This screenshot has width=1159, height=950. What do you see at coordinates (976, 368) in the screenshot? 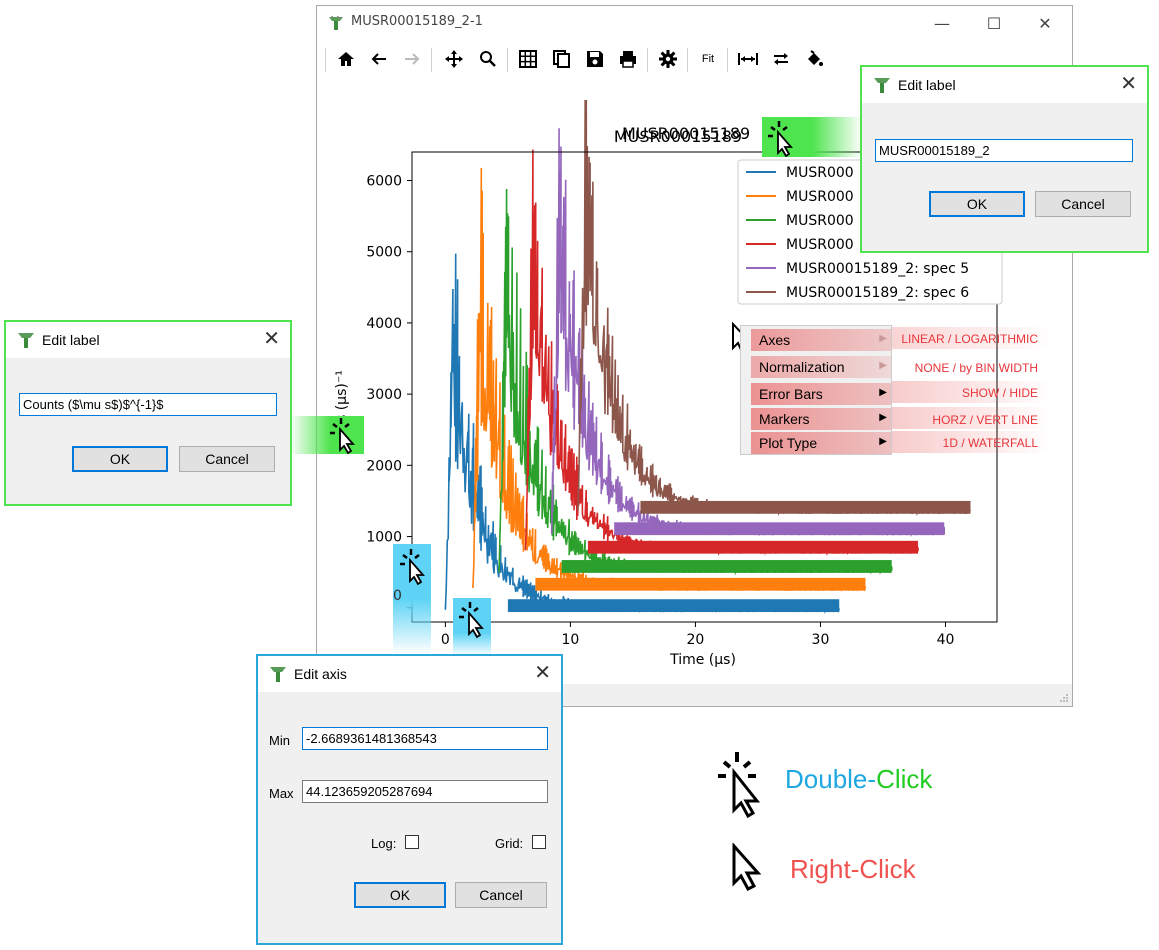
I see `menu-note-normalization: NONE / by BIN WIDTH` at bounding box center [976, 368].